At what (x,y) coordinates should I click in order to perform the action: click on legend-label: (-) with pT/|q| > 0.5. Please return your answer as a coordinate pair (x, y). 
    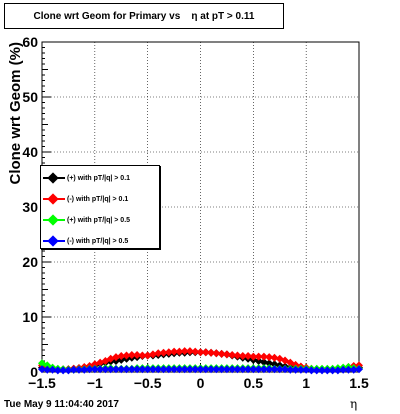
    Looking at the image, I should click on (98, 241).